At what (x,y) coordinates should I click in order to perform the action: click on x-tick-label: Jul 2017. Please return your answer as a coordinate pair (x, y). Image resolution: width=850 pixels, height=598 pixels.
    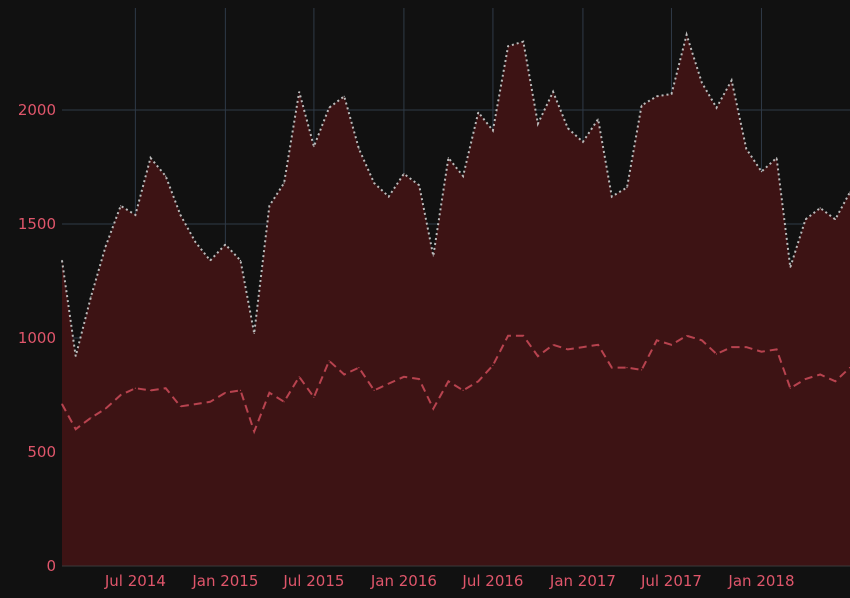
    Looking at the image, I should click on (671, 581).